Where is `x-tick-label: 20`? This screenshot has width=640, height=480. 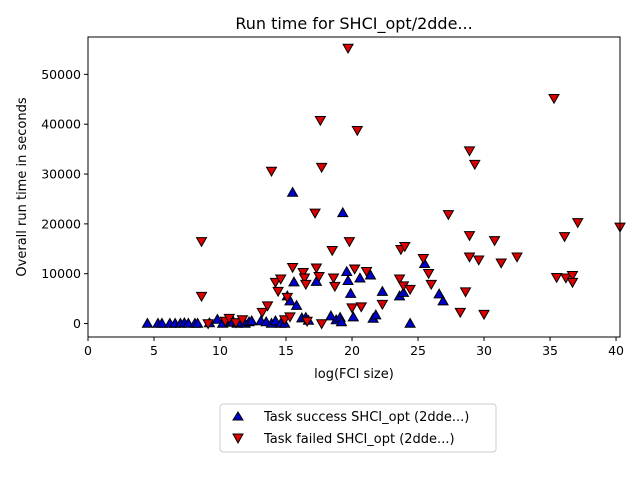 x-tick-label: 20 is located at coordinates (352, 350).